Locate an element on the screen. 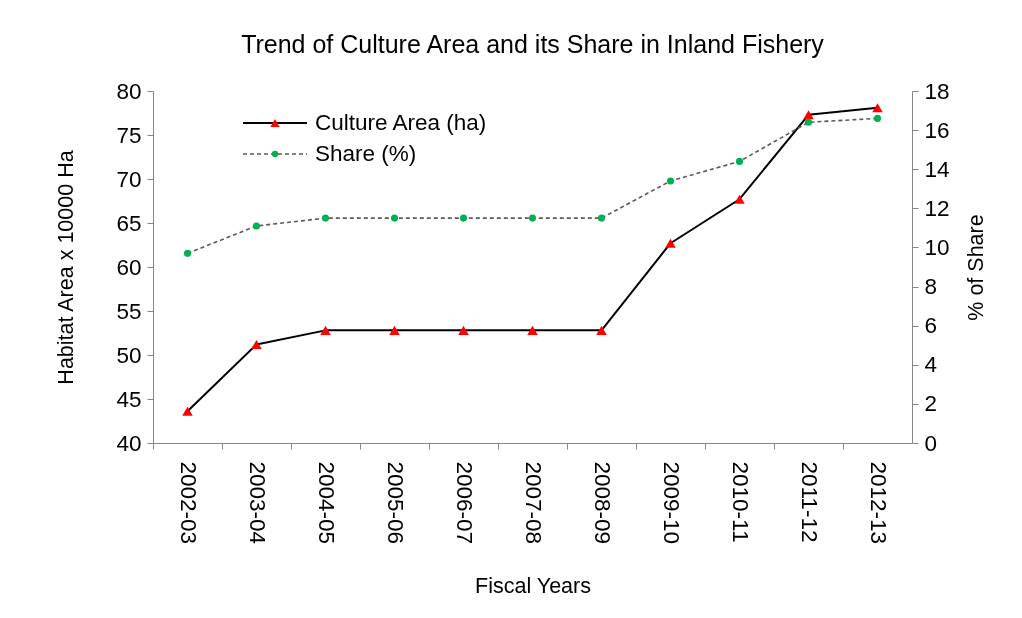 This screenshot has height=618, width=1022. chart-title: Trend of Culture Area and its Share in Inland Fishery is located at coordinates (533, 44).